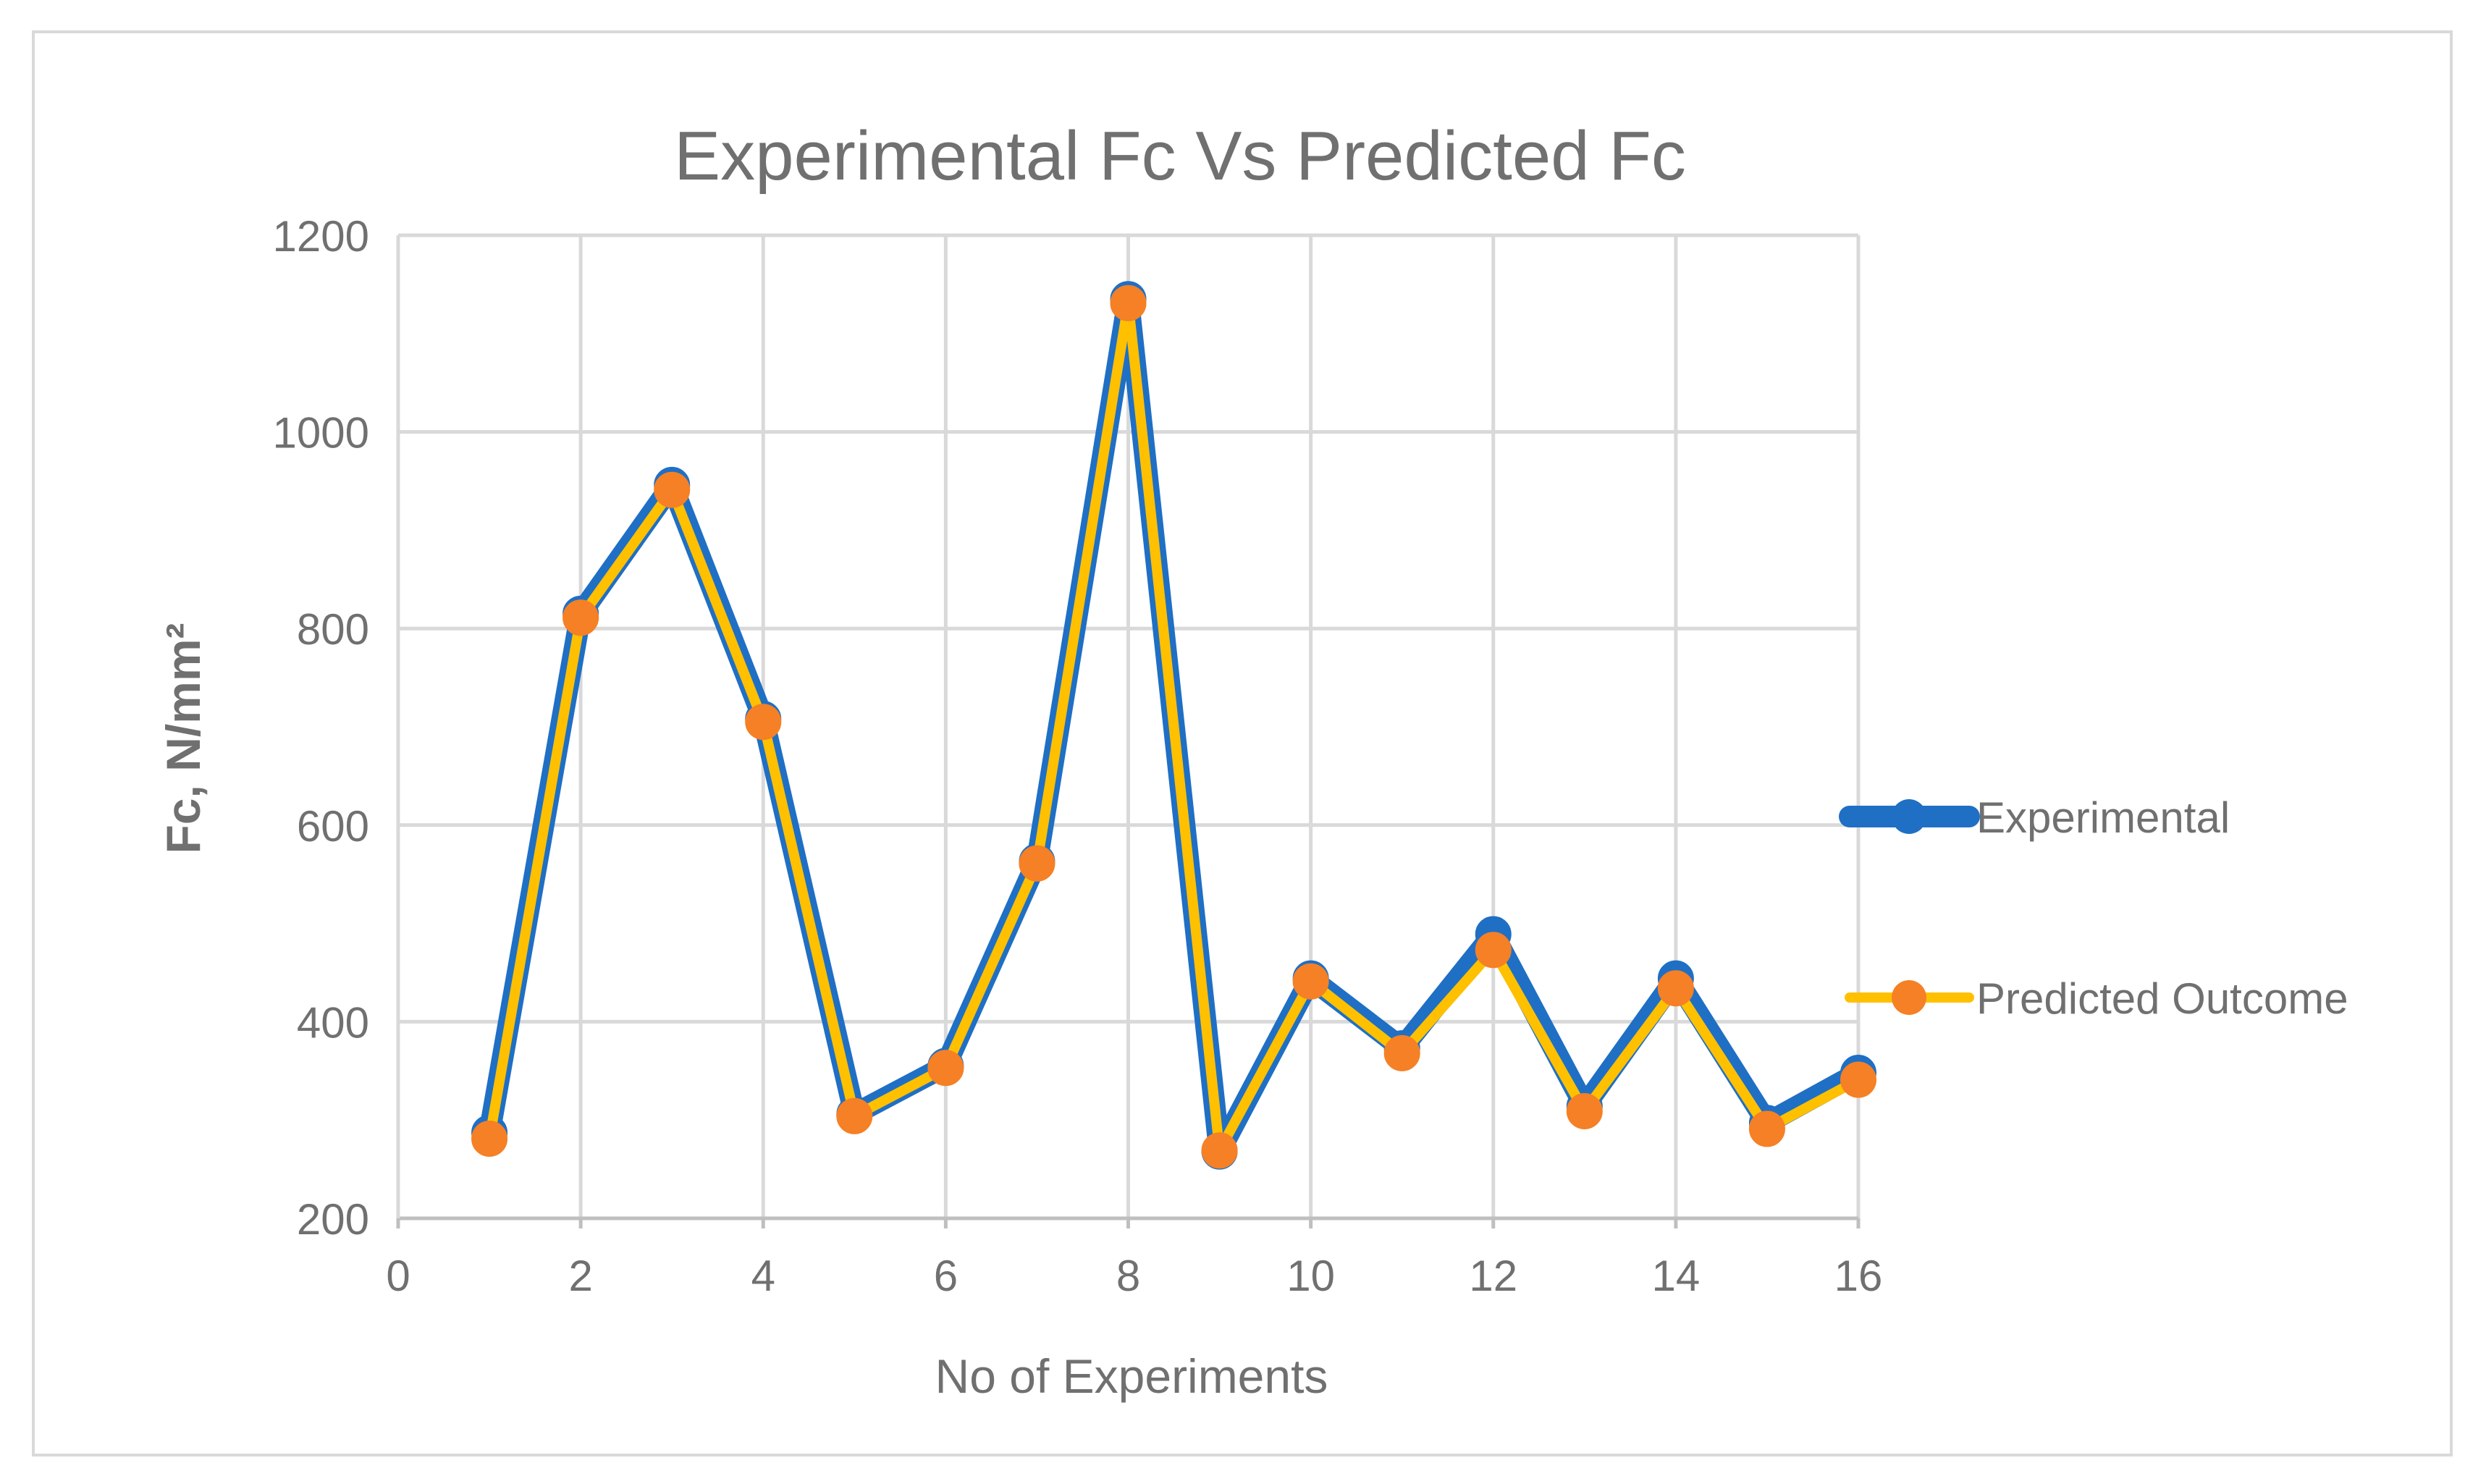  Describe the element at coordinates (580, 1276) in the screenshot. I see `x-tick-label: 2` at that location.